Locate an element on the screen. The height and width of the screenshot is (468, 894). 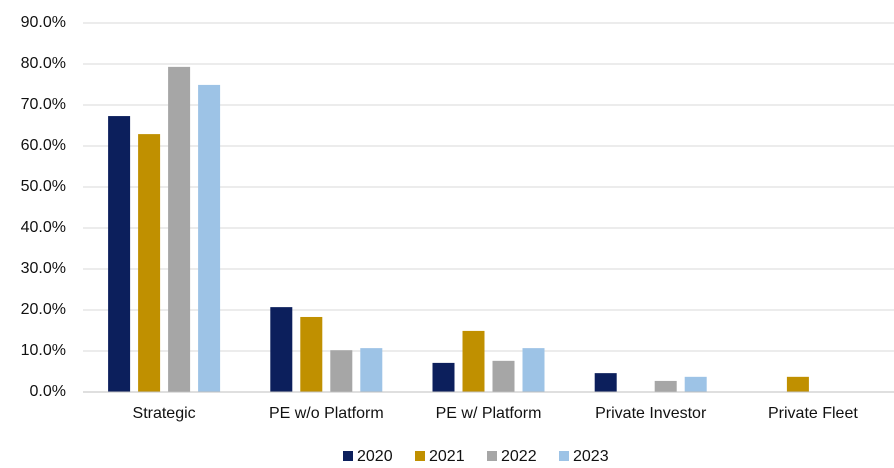
x-tick-label: PE w/o Platform is located at coordinates (326, 413).